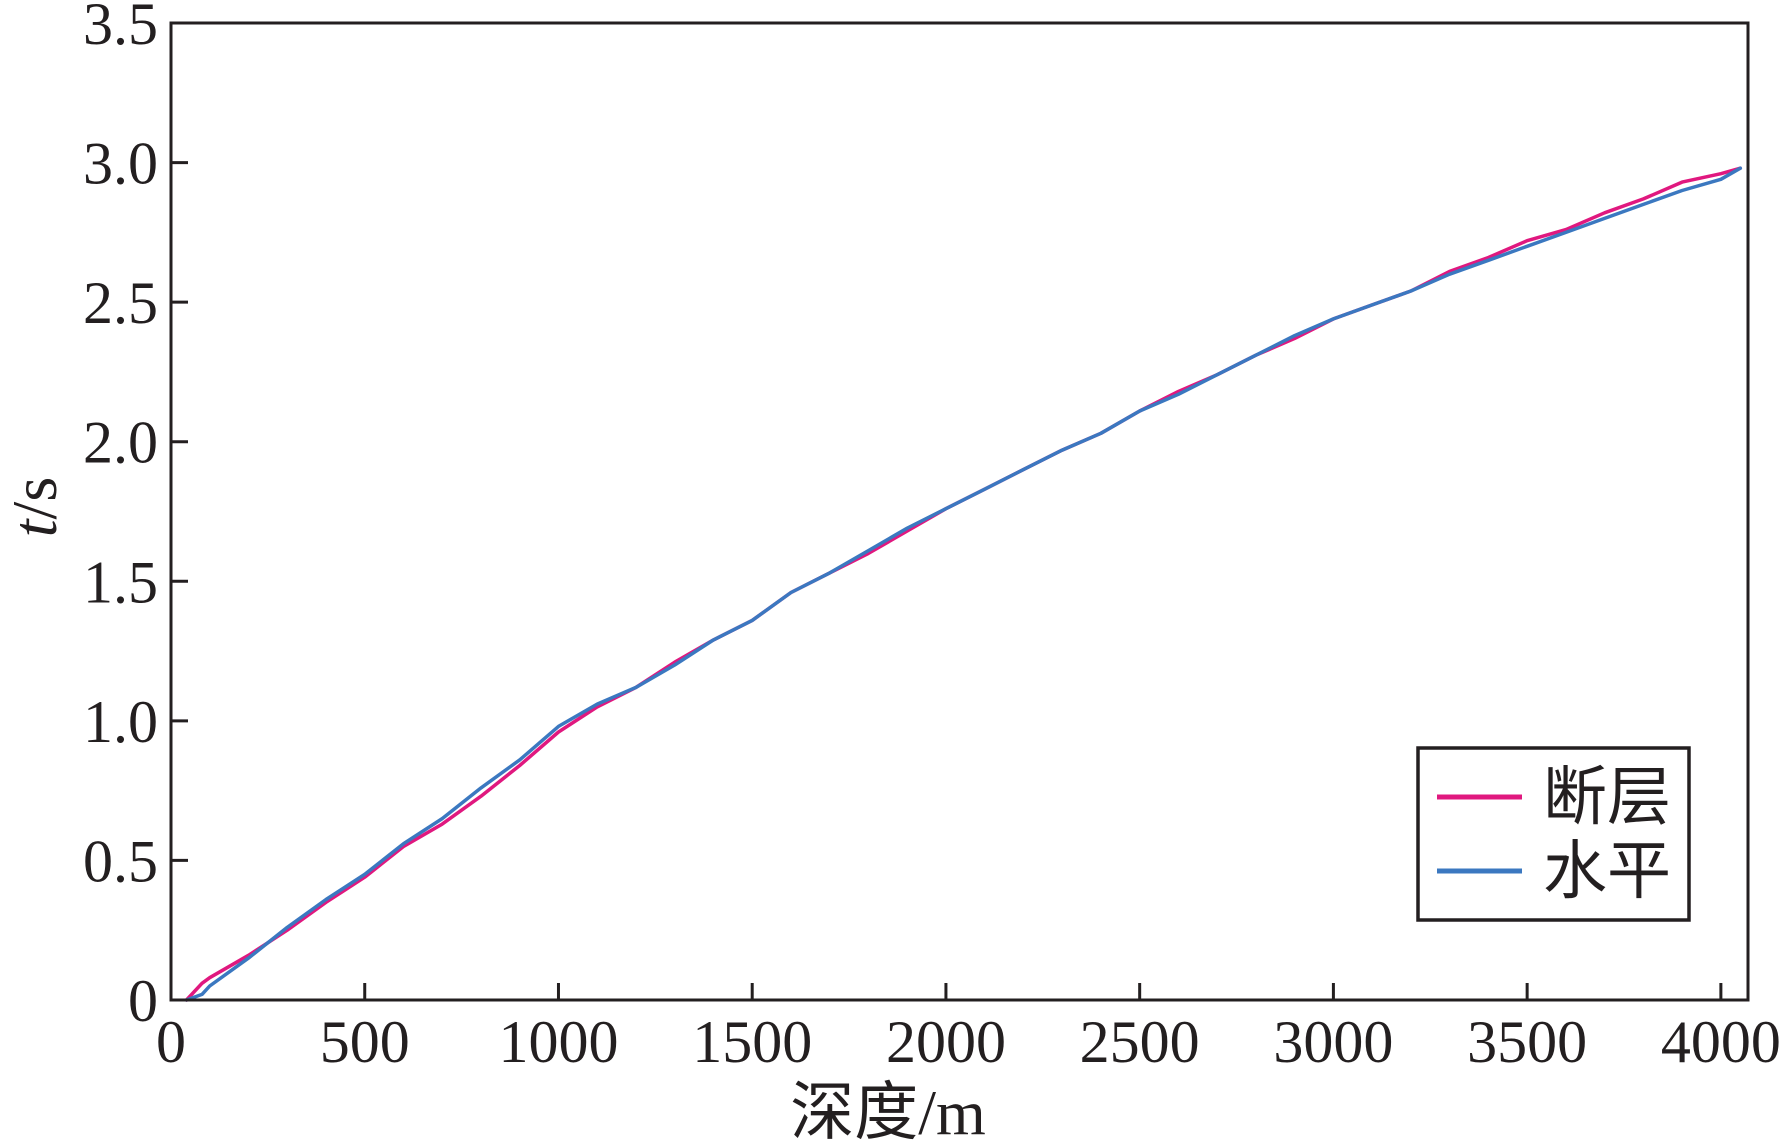  What do you see at coordinates (143, 1001) in the screenshot?
I see `y-tick-label: 0` at bounding box center [143, 1001].